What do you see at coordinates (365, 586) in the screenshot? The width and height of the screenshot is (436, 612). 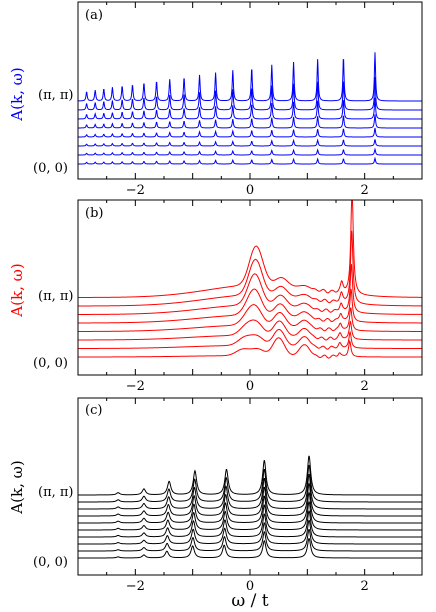 I see `panel-c-x-tick-label: 2` at bounding box center [365, 586].